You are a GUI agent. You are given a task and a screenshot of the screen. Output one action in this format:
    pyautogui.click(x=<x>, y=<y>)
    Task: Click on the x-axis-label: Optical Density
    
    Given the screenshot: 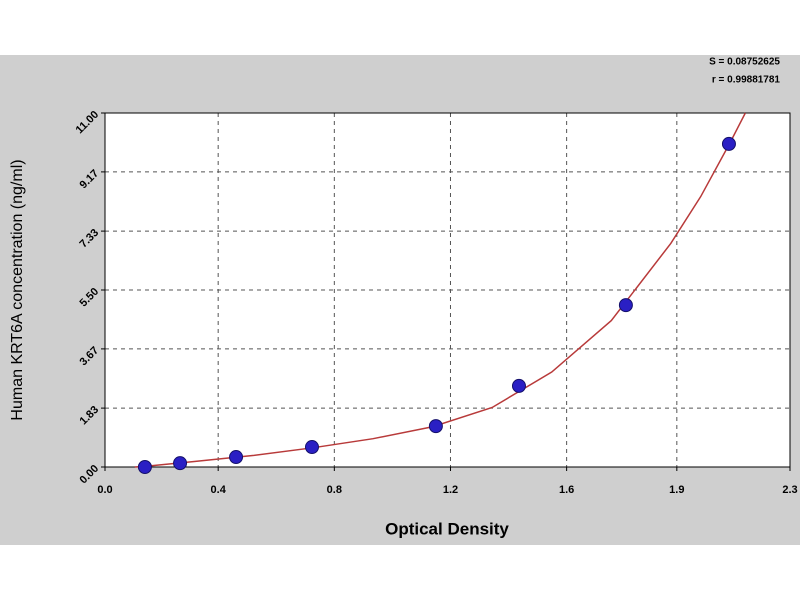 What is the action you would take?
    pyautogui.click(x=447, y=528)
    